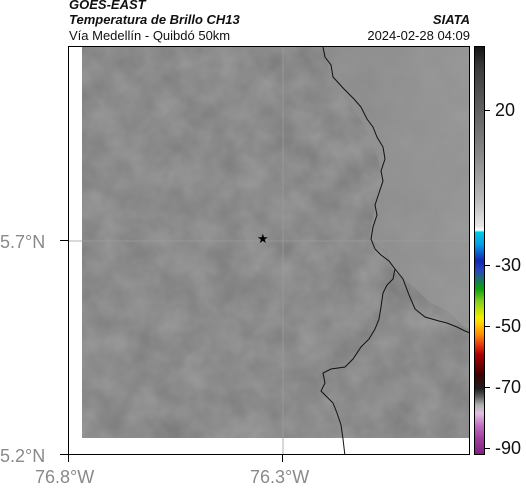  What do you see at coordinates (508, 387) in the screenshot?
I see `cb-label-neg70: -70` at bounding box center [508, 387].